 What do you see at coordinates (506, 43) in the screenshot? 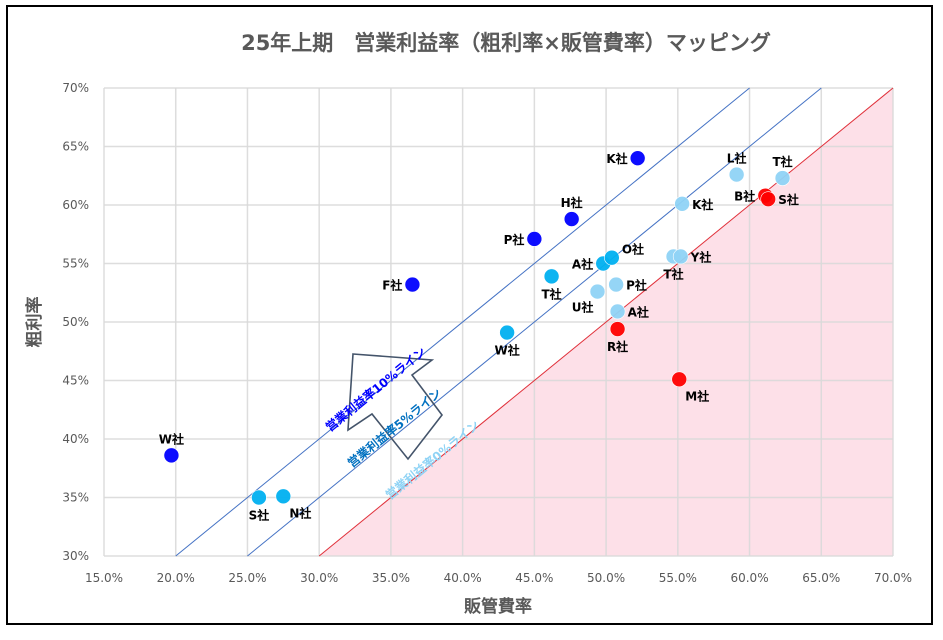
I see `chart-title: 25年上期 営業利益率（粗利率×販管費率）マッピング` at bounding box center [506, 43].